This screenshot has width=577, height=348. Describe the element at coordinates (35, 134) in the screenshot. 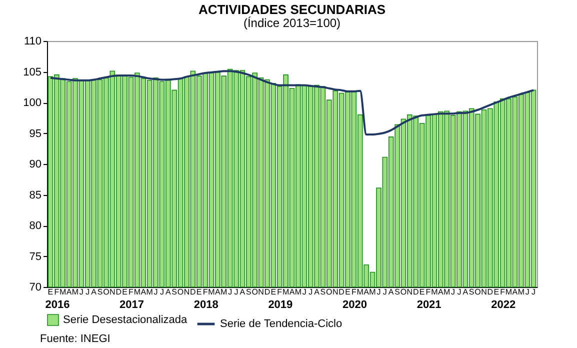

I see `y-tick-label: 95` at that location.